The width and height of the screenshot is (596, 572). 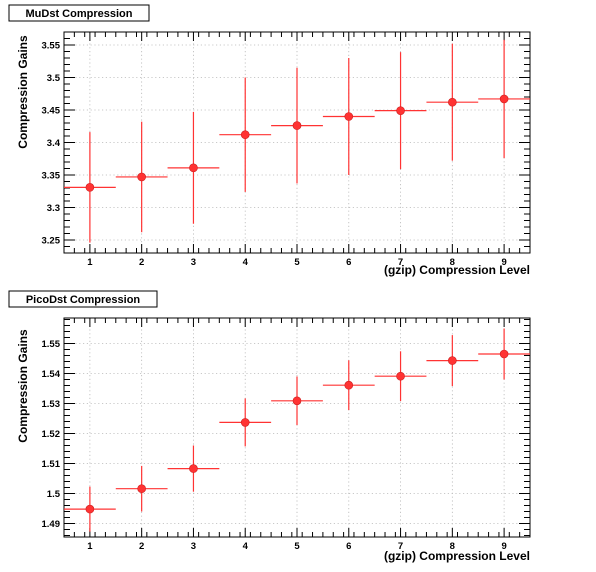 What do you see at coordinates (51, 46) in the screenshot?
I see `y-tick-label: 3.55` at bounding box center [51, 46].